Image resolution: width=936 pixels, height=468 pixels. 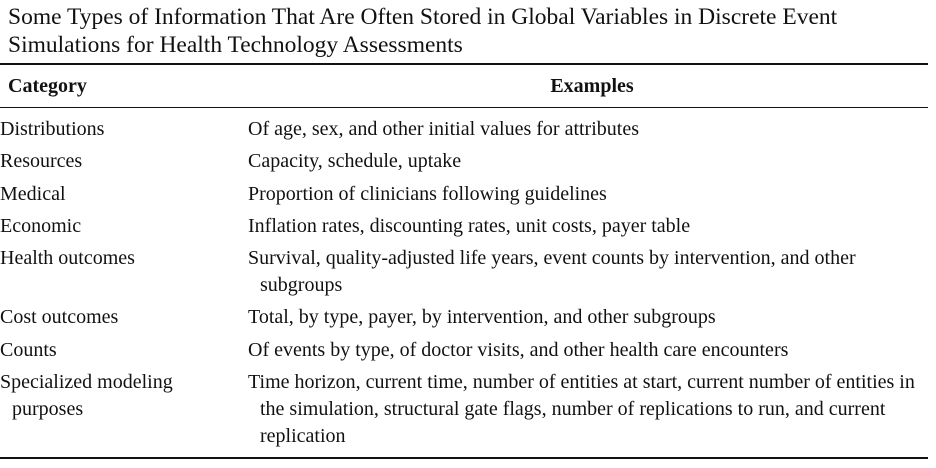 What do you see at coordinates (355, 161) in the screenshot?
I see `examples-cell: Capacity, schedule, uptake` at bounding box center [355, 161].